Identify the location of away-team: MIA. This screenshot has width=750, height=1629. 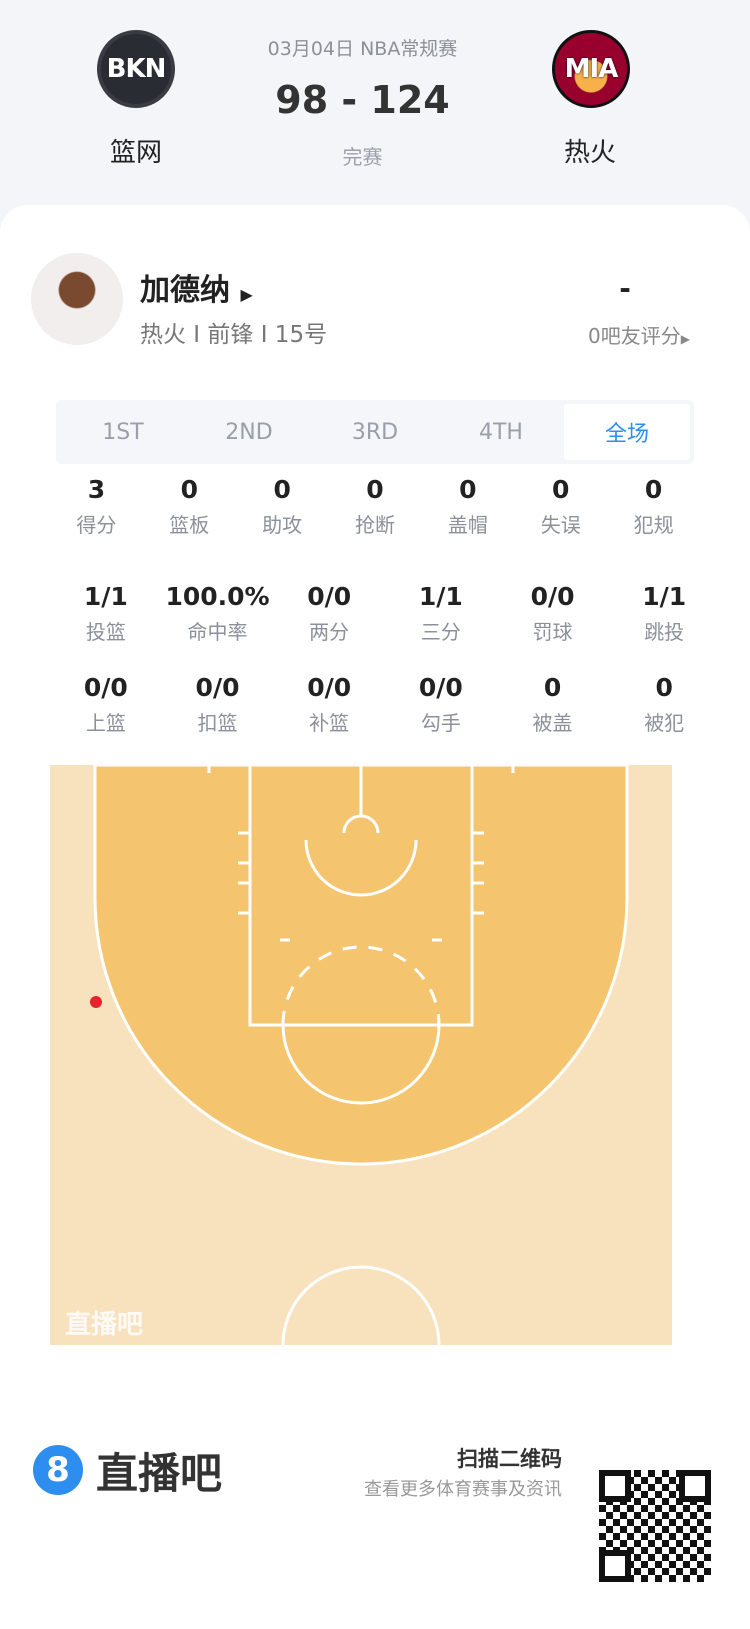
(591, 69).